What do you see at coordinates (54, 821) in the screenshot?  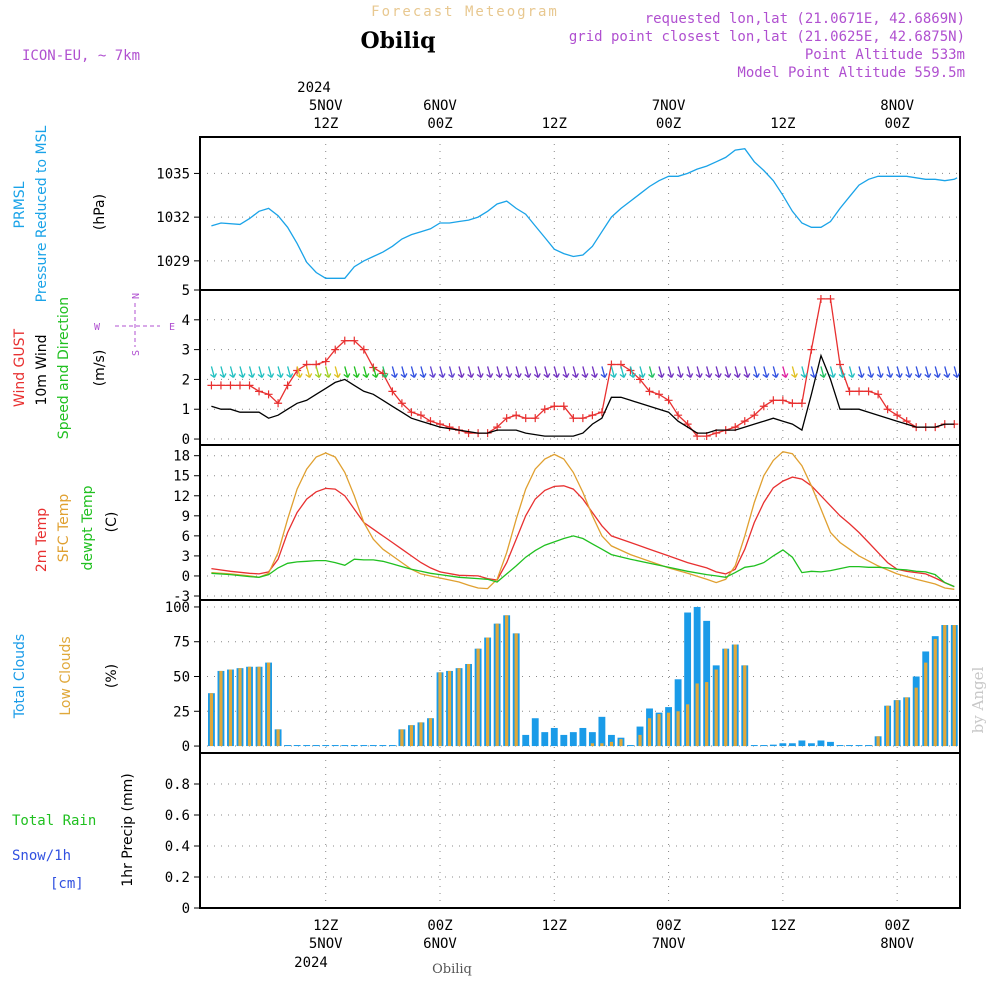 I see `precip-label-rain: Total Rain` at bounding box center [54, 821].